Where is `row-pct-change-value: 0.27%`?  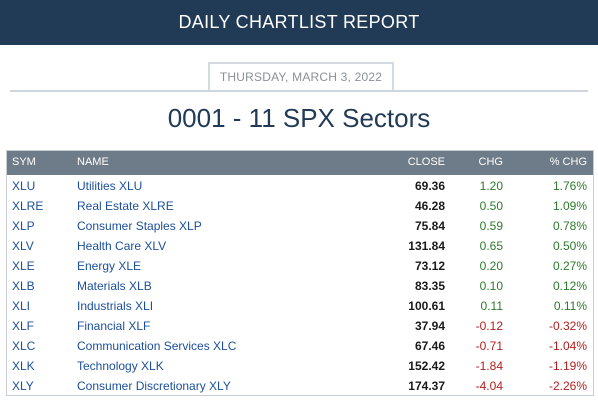
row-pct-change-value: 0.27% is located at coordinates (569, 266).